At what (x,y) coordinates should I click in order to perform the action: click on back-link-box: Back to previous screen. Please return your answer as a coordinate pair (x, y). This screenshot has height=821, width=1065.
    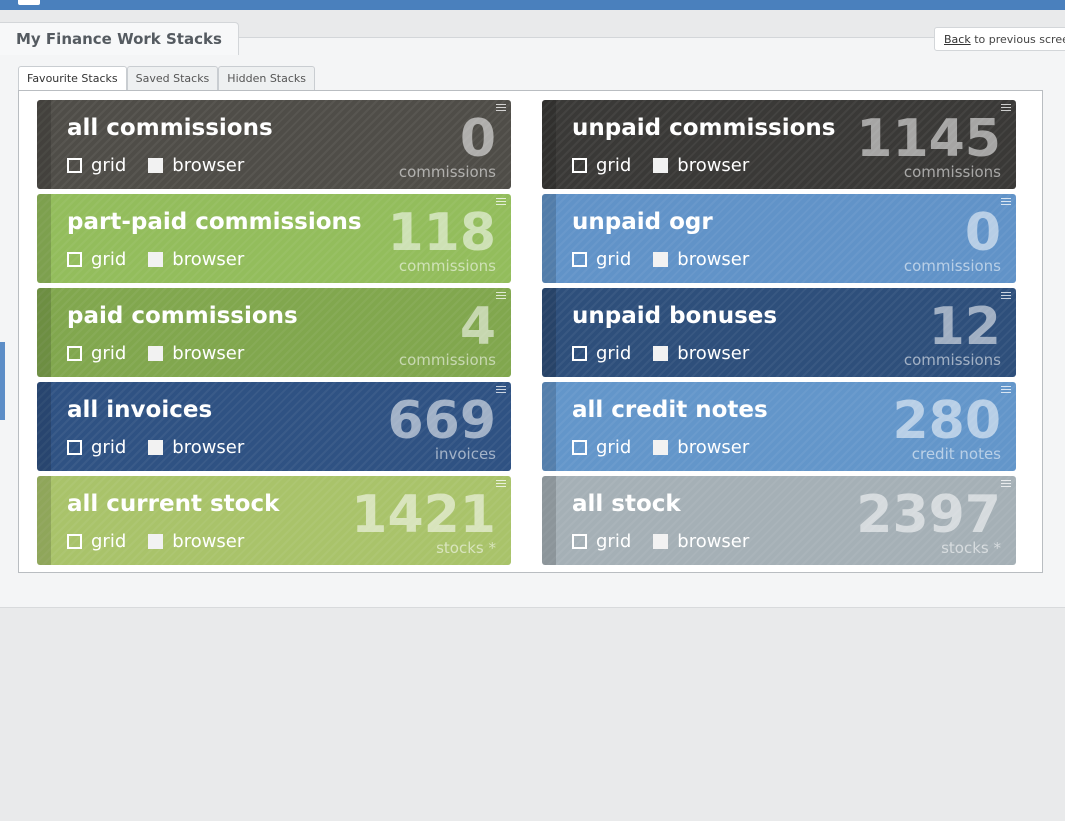
    Looking at the image, I should click on (999, 39).